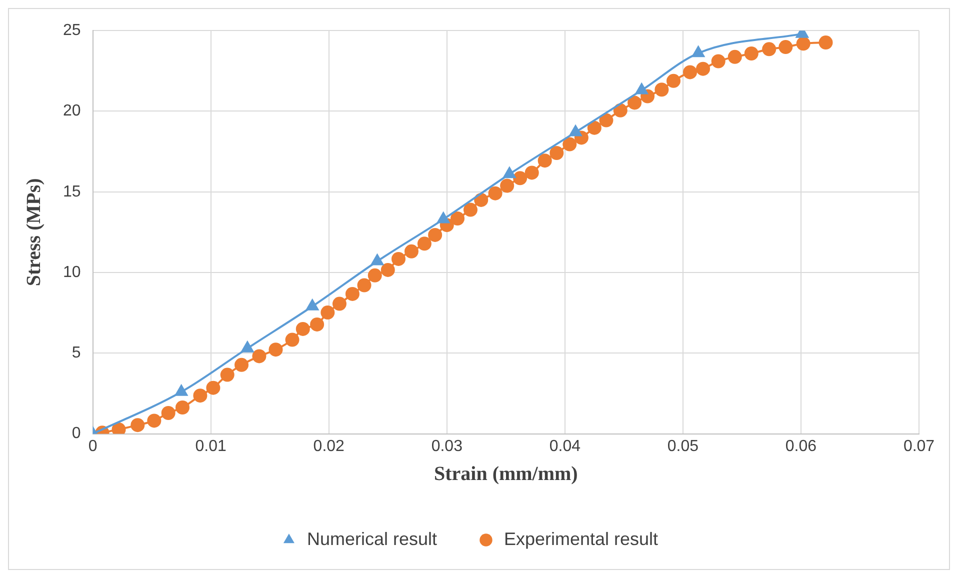 This screenshot has width=960, height=579. What do you see at coordinates (581, 538) in the screenshot?
I see `legend-label: Experimental result` at bounding box center [581, 538].